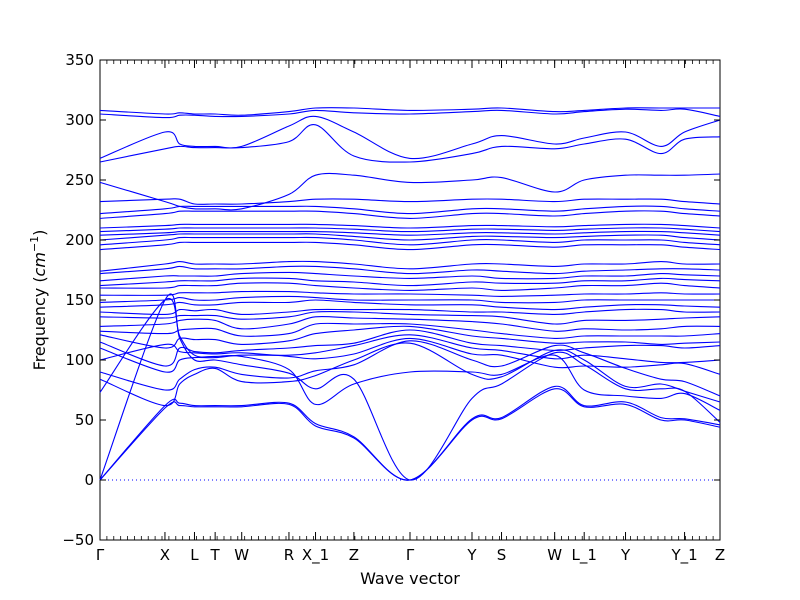  I want to click on y-axis-label-main: Frequency (, so click(39, 323).